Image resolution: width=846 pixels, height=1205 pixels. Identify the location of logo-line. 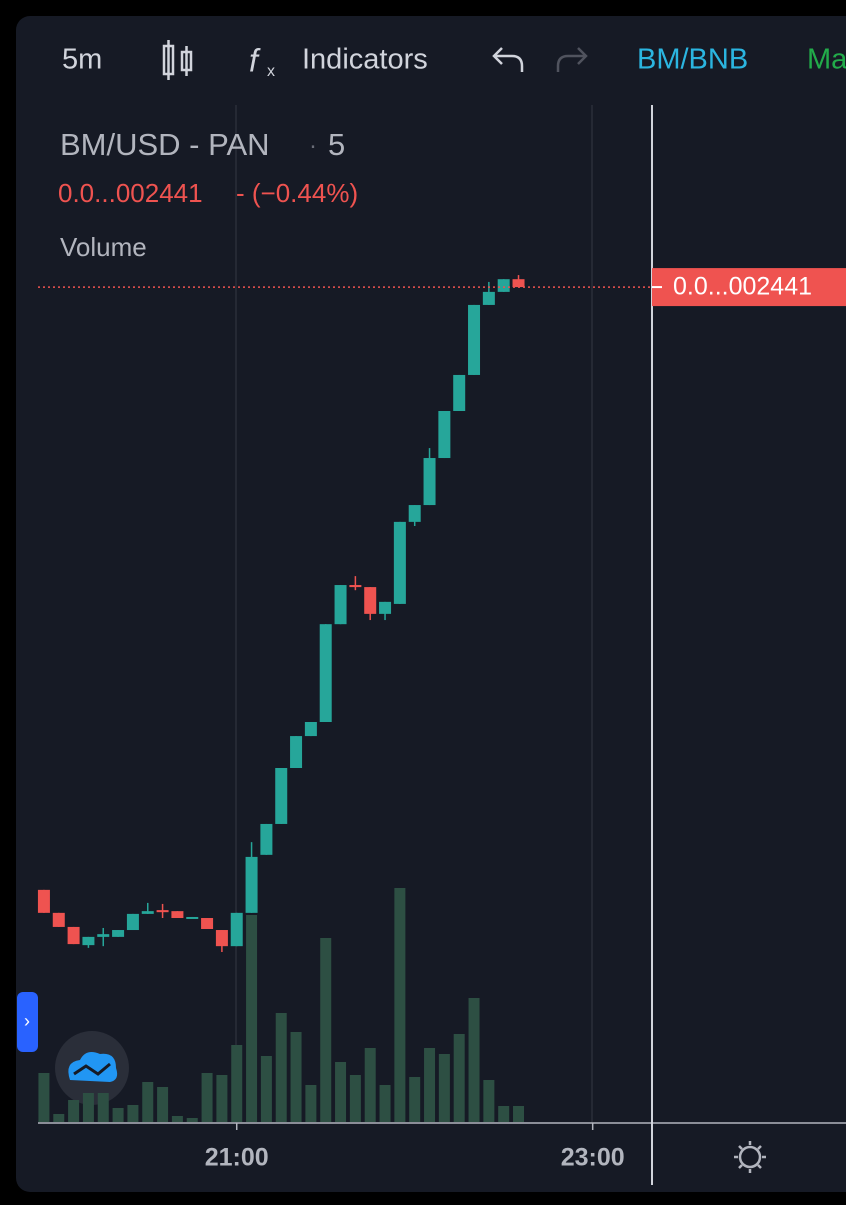
(92, 1069).